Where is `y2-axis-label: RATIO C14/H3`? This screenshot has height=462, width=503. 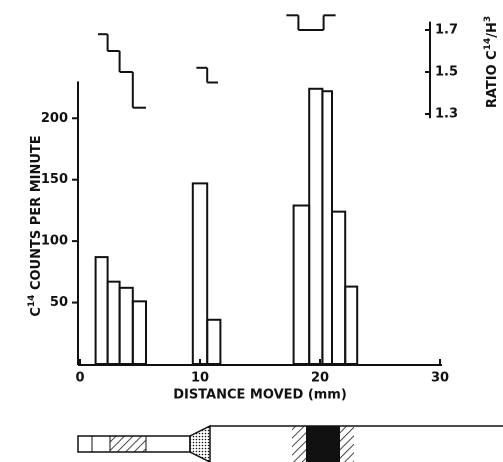 y2-axis-label: RATIO C14/H3 is located at coordinates (491, 62).